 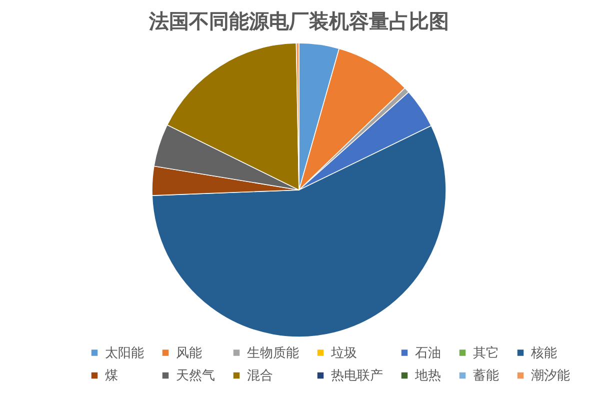 What do you see at coordinates (195, 376) in the screenshot?
I see `legend-label: 天然气` at bounding box center [195, 376].